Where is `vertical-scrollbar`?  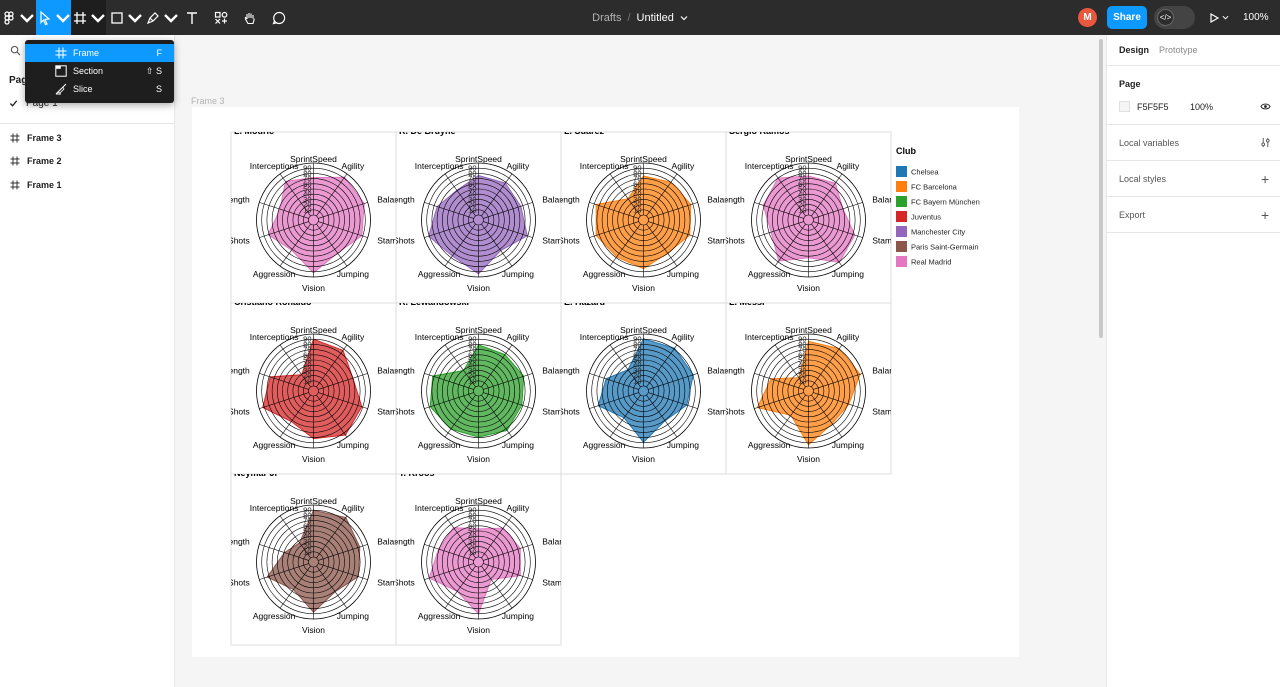
vertical-scrollbar is located at coordinates (1101, 188).